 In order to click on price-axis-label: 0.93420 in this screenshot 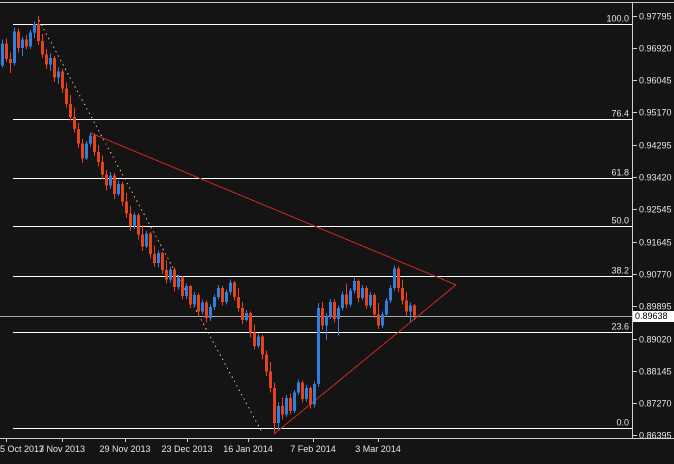, I will do `click(655, 178)`.